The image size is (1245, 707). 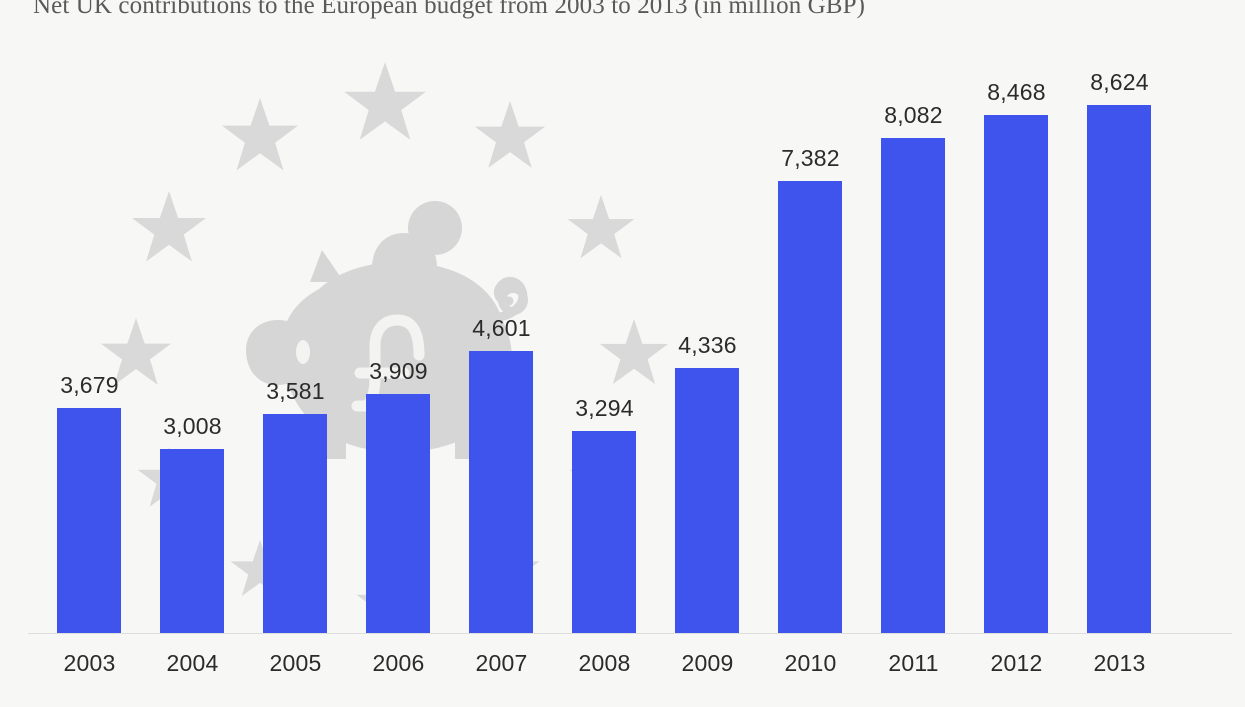 I want to click on x-axis-line, so click(x=630, y=633).